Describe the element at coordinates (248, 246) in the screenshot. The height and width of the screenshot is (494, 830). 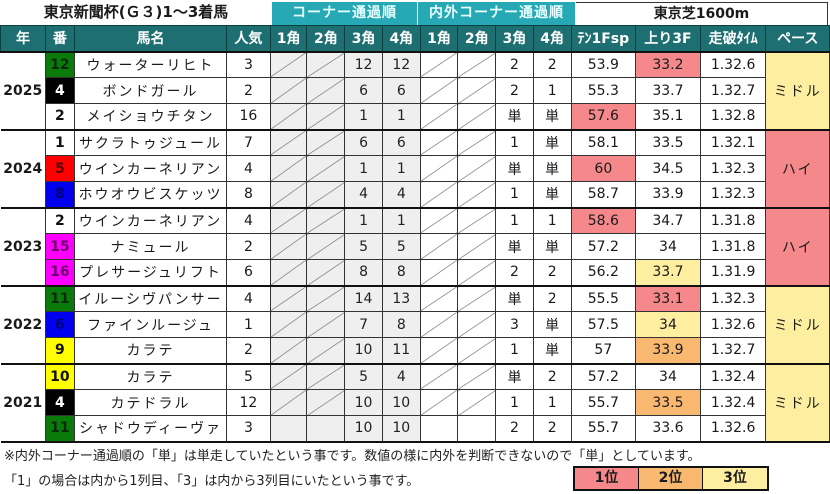
I see `popularity: 2` at that location.